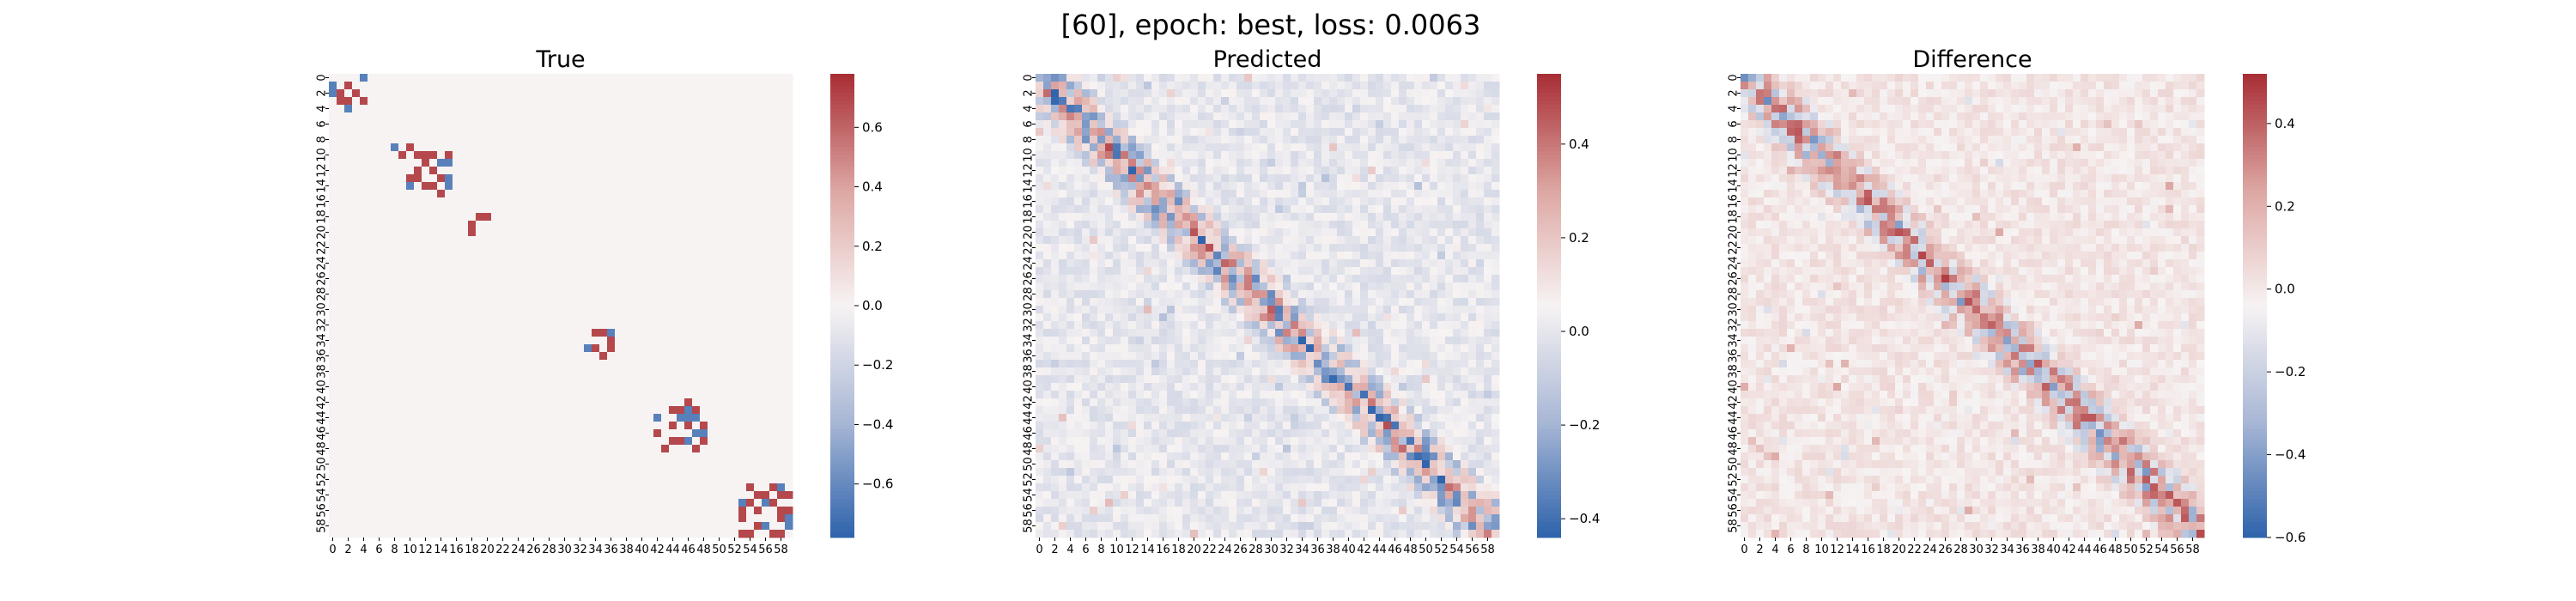  What do you see at coordinates (323, 510) in the screenshot?
I see `y-tick-label: 56` at bounding box center [323, 510].